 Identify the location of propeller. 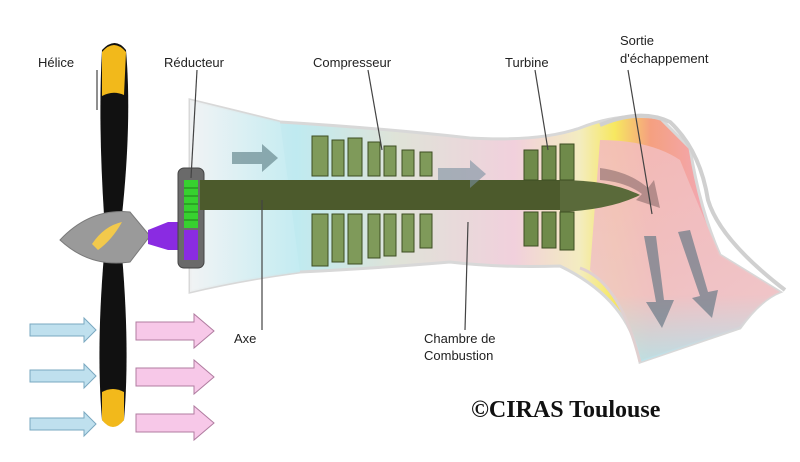
(105, 235).